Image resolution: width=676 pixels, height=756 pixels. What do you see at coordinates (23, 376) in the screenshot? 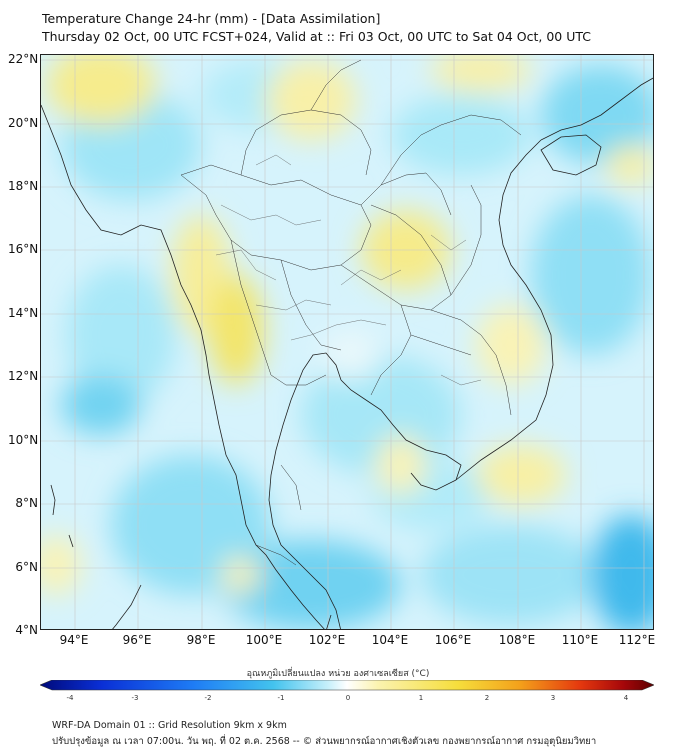
I see `lat-label: 12°N` at bounding box center [23, 376].